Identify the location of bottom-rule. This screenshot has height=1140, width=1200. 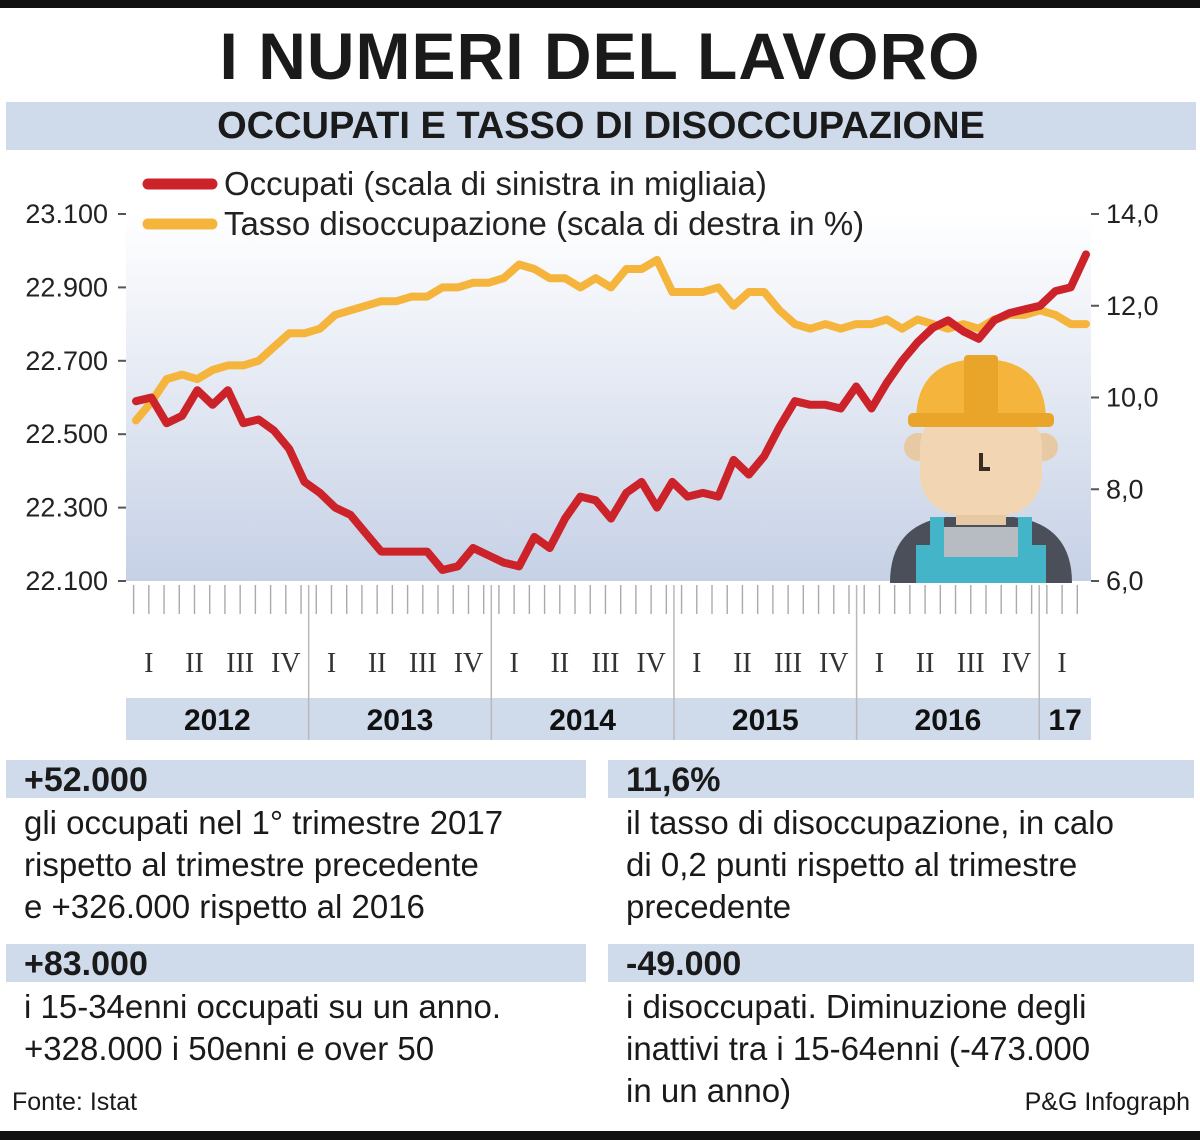
(600, 1135).